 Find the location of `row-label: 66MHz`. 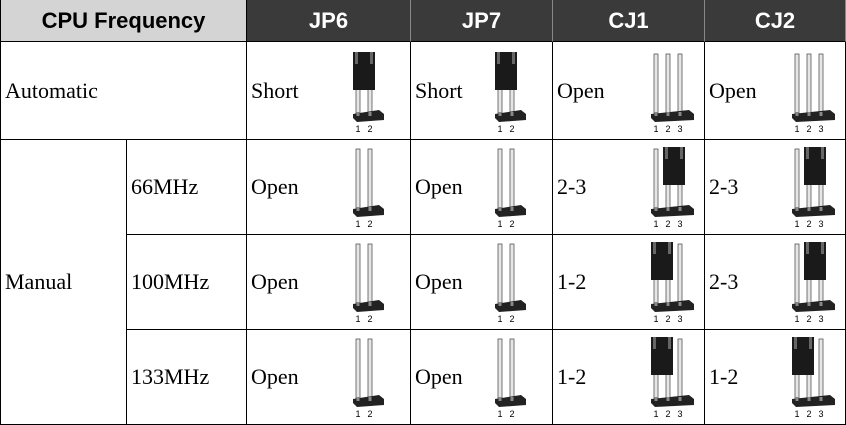

row-label: 66MHz is located at coordinates (187, 187).